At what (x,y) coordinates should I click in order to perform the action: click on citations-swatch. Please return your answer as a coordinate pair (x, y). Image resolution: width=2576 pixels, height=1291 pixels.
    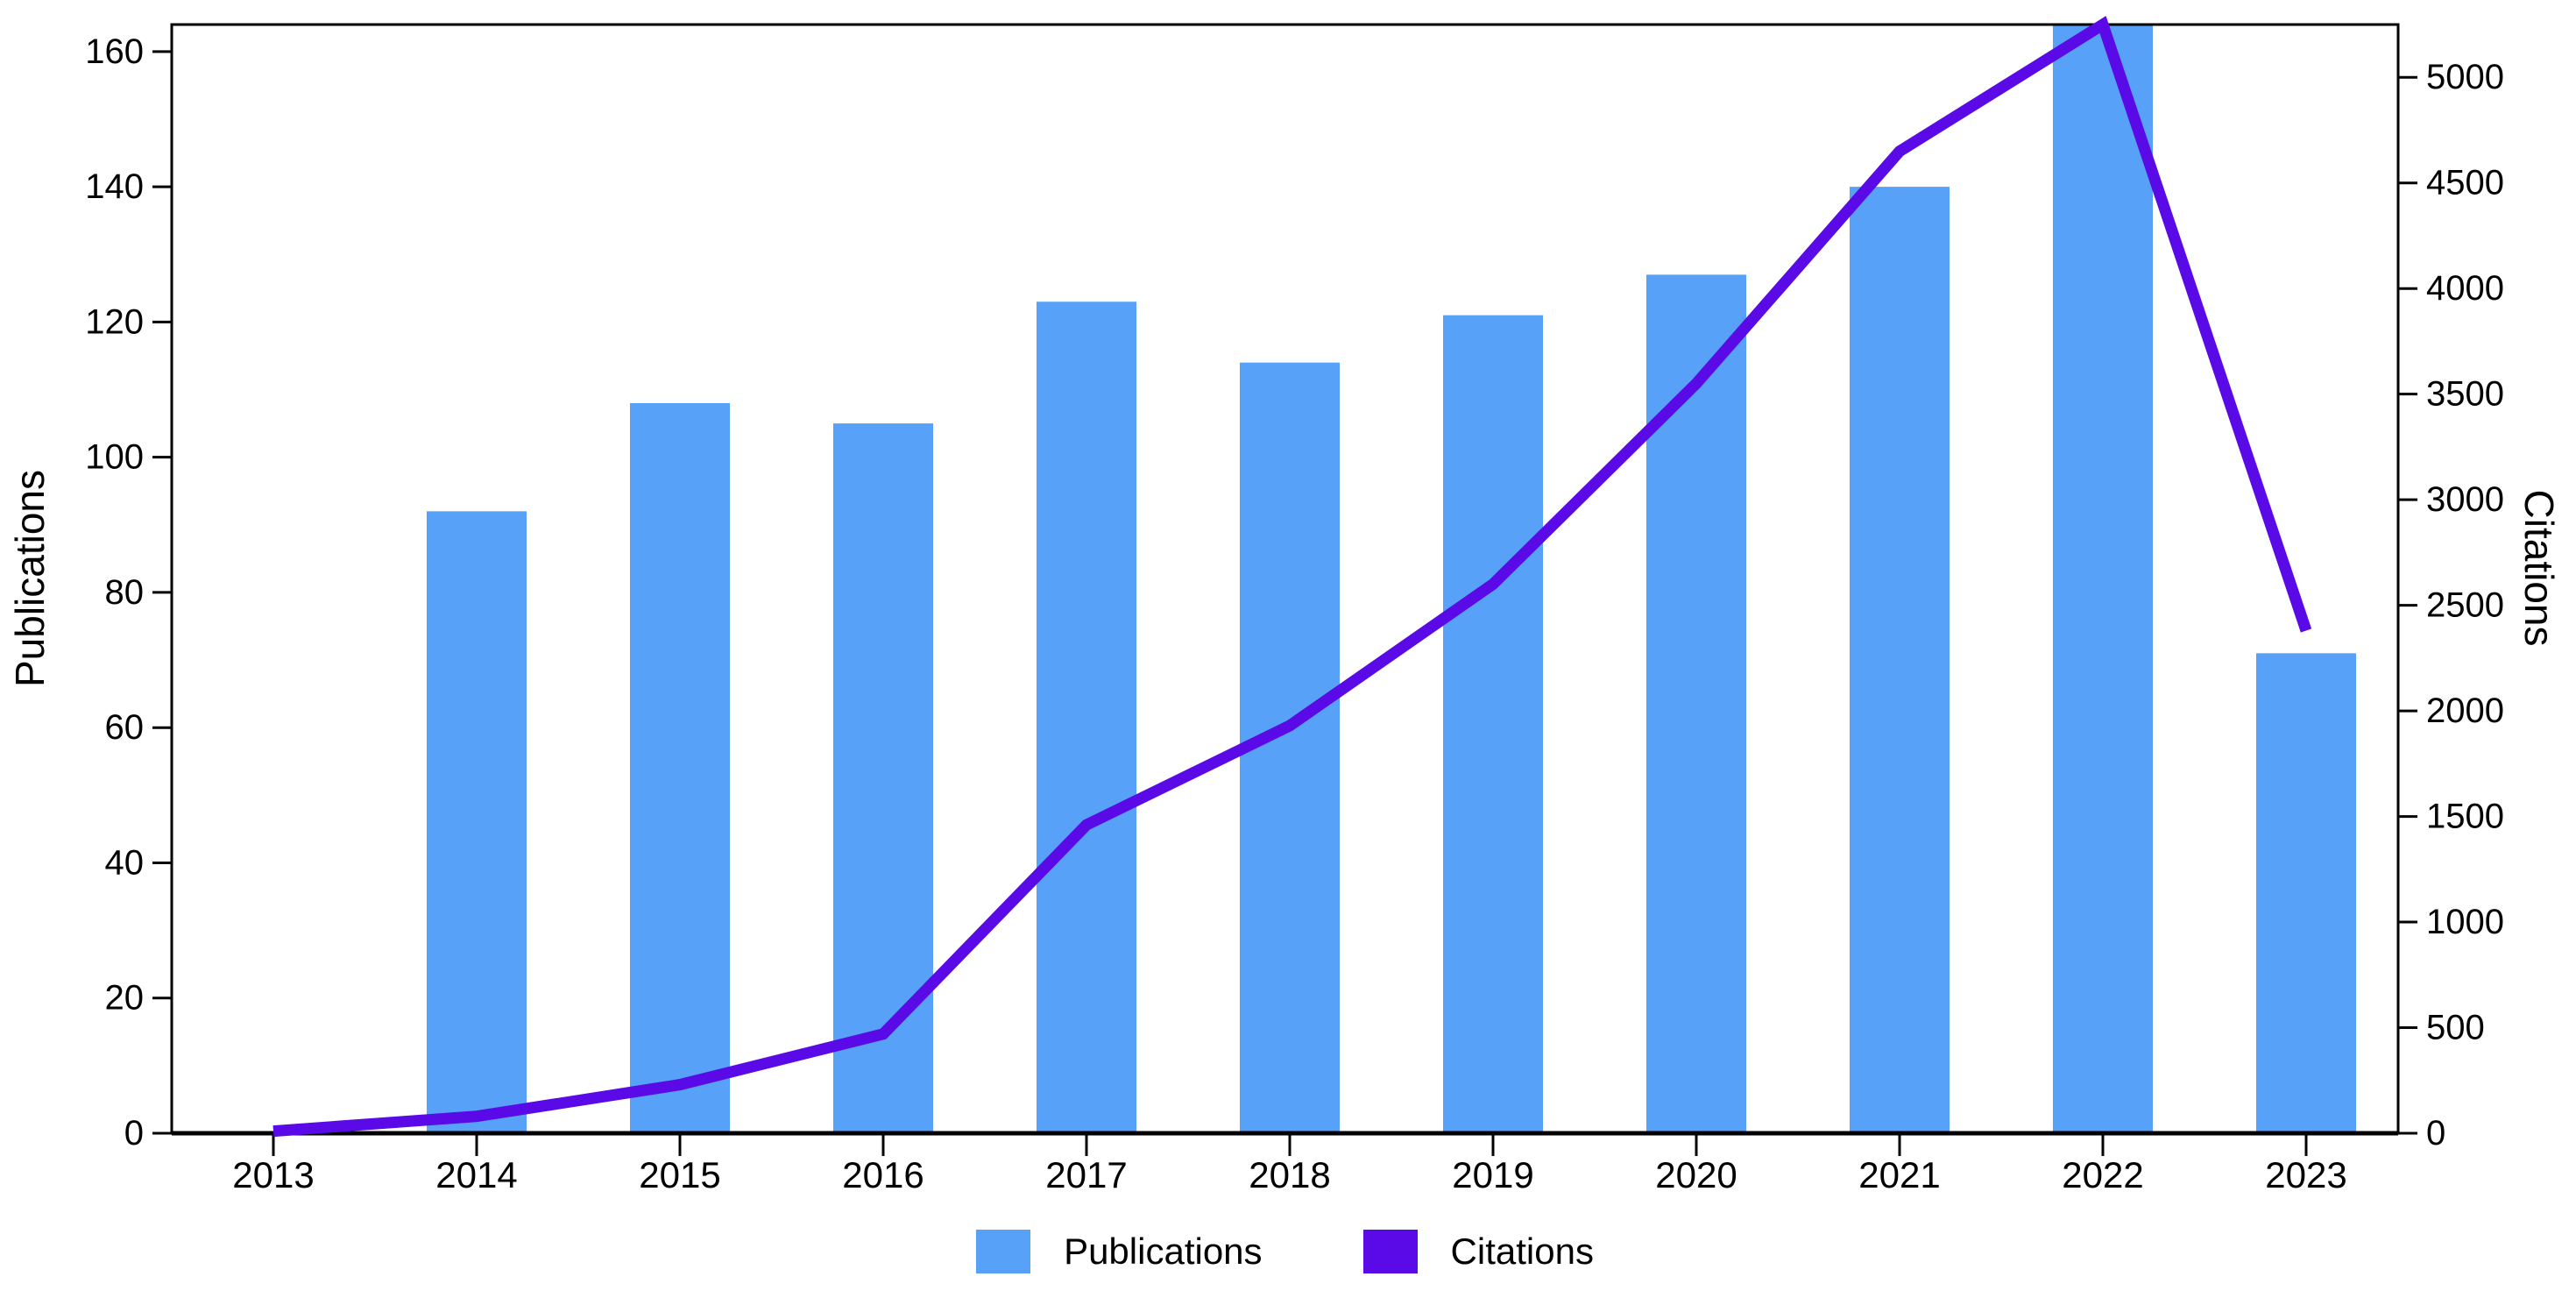
    Looking at the image, I should click on (1390, 1251).